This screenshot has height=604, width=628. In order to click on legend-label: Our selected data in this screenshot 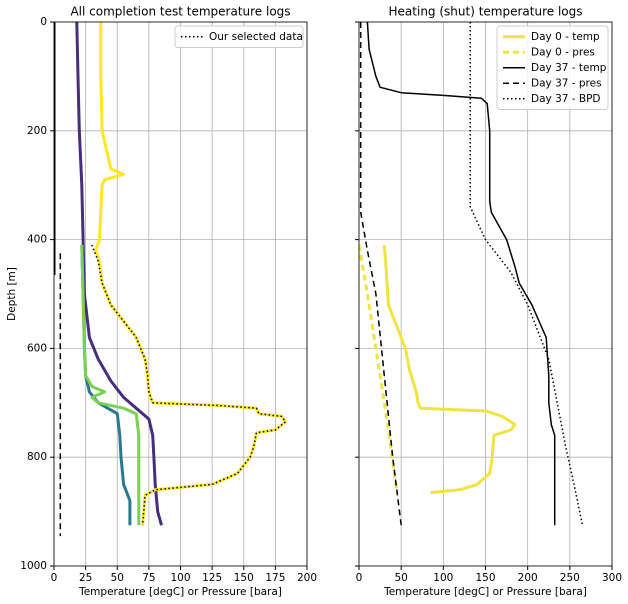, I will do `click(256, 37)`.